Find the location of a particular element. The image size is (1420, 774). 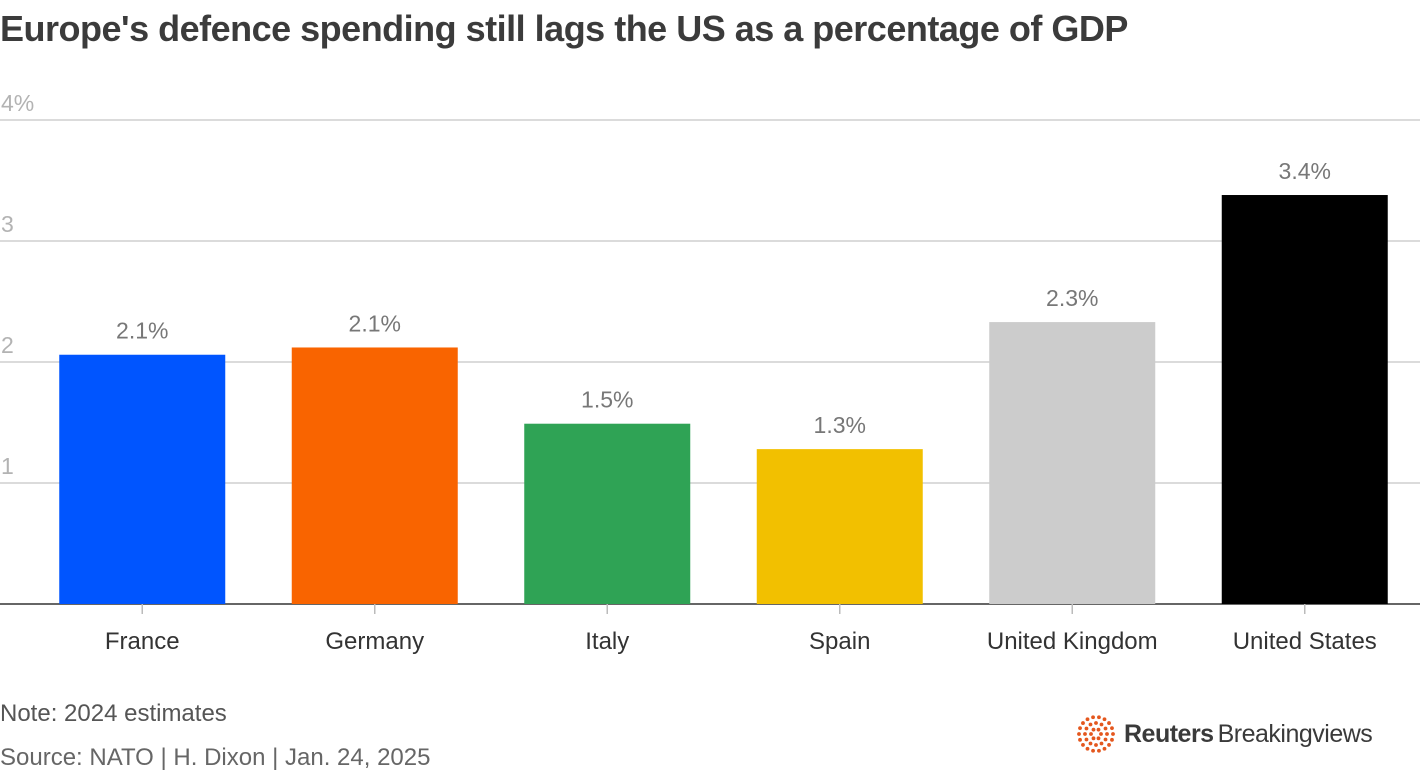

bar-united-kingdom is located at coordinates (1072, 463).